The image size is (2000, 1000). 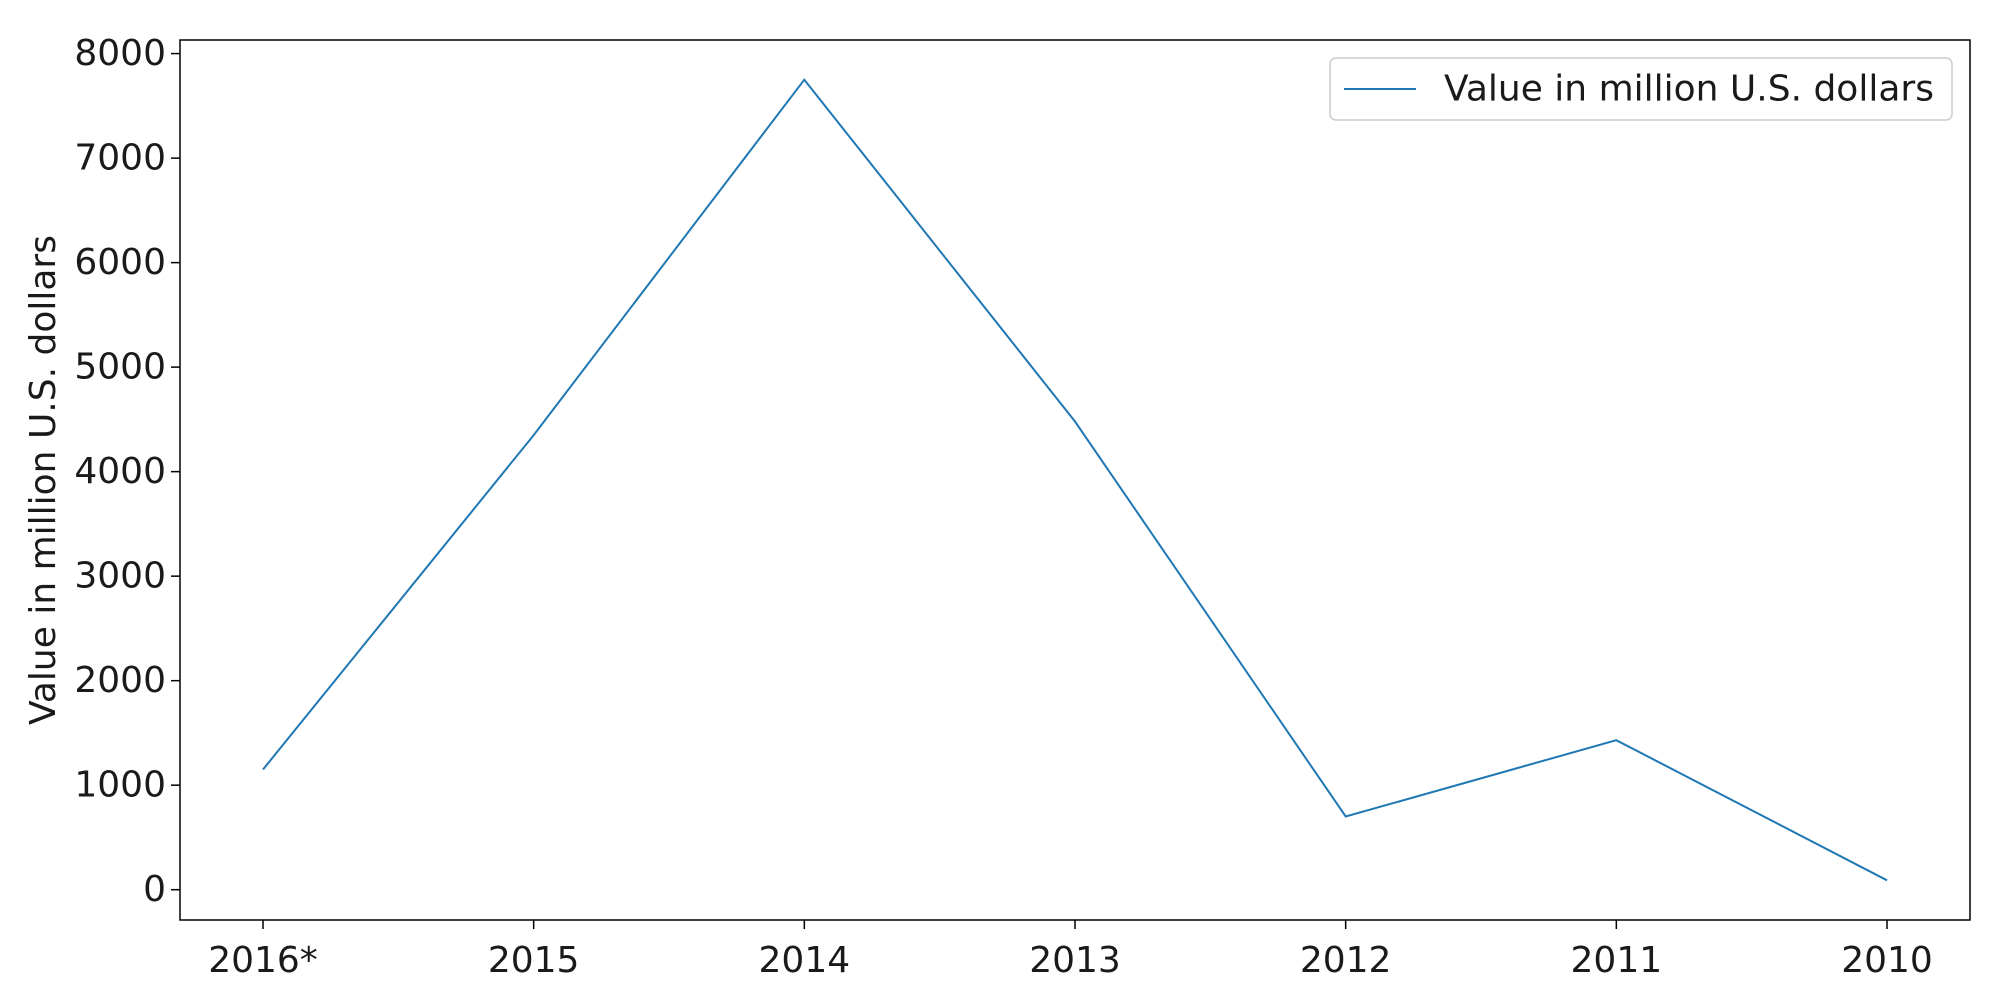 What do you see at coordinates (120, 262) in the screenshot?
I see `y-tick-label: 6000` at bounding box center [120, 262].